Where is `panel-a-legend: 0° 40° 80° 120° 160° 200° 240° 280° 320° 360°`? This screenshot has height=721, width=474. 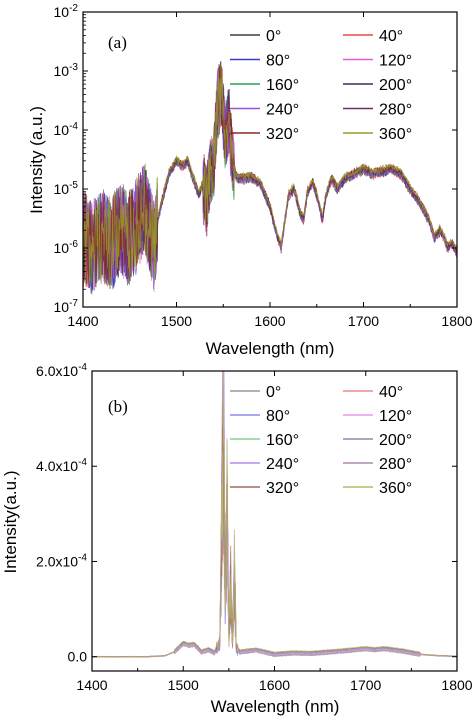 panel-a-legend: 0° 40° 80° 120° 160° 200° 240° 280° 320° 360° is located at coordinates (321, 85).